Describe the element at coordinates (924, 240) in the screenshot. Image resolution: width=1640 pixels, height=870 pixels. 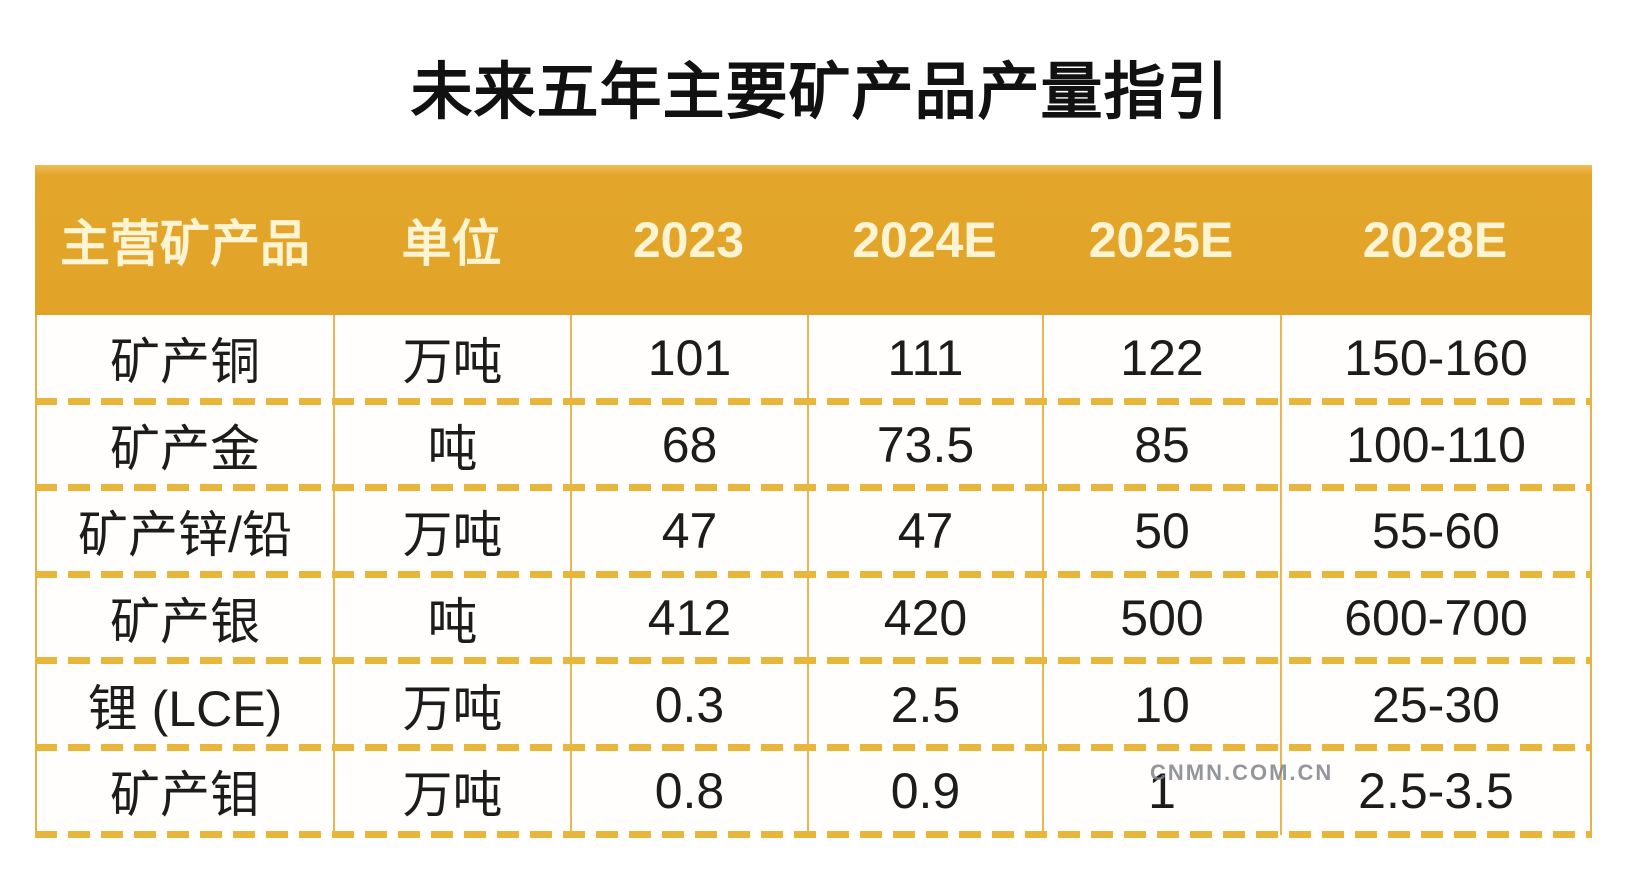
I see `header-cell-2024e: 2024E` at that location.